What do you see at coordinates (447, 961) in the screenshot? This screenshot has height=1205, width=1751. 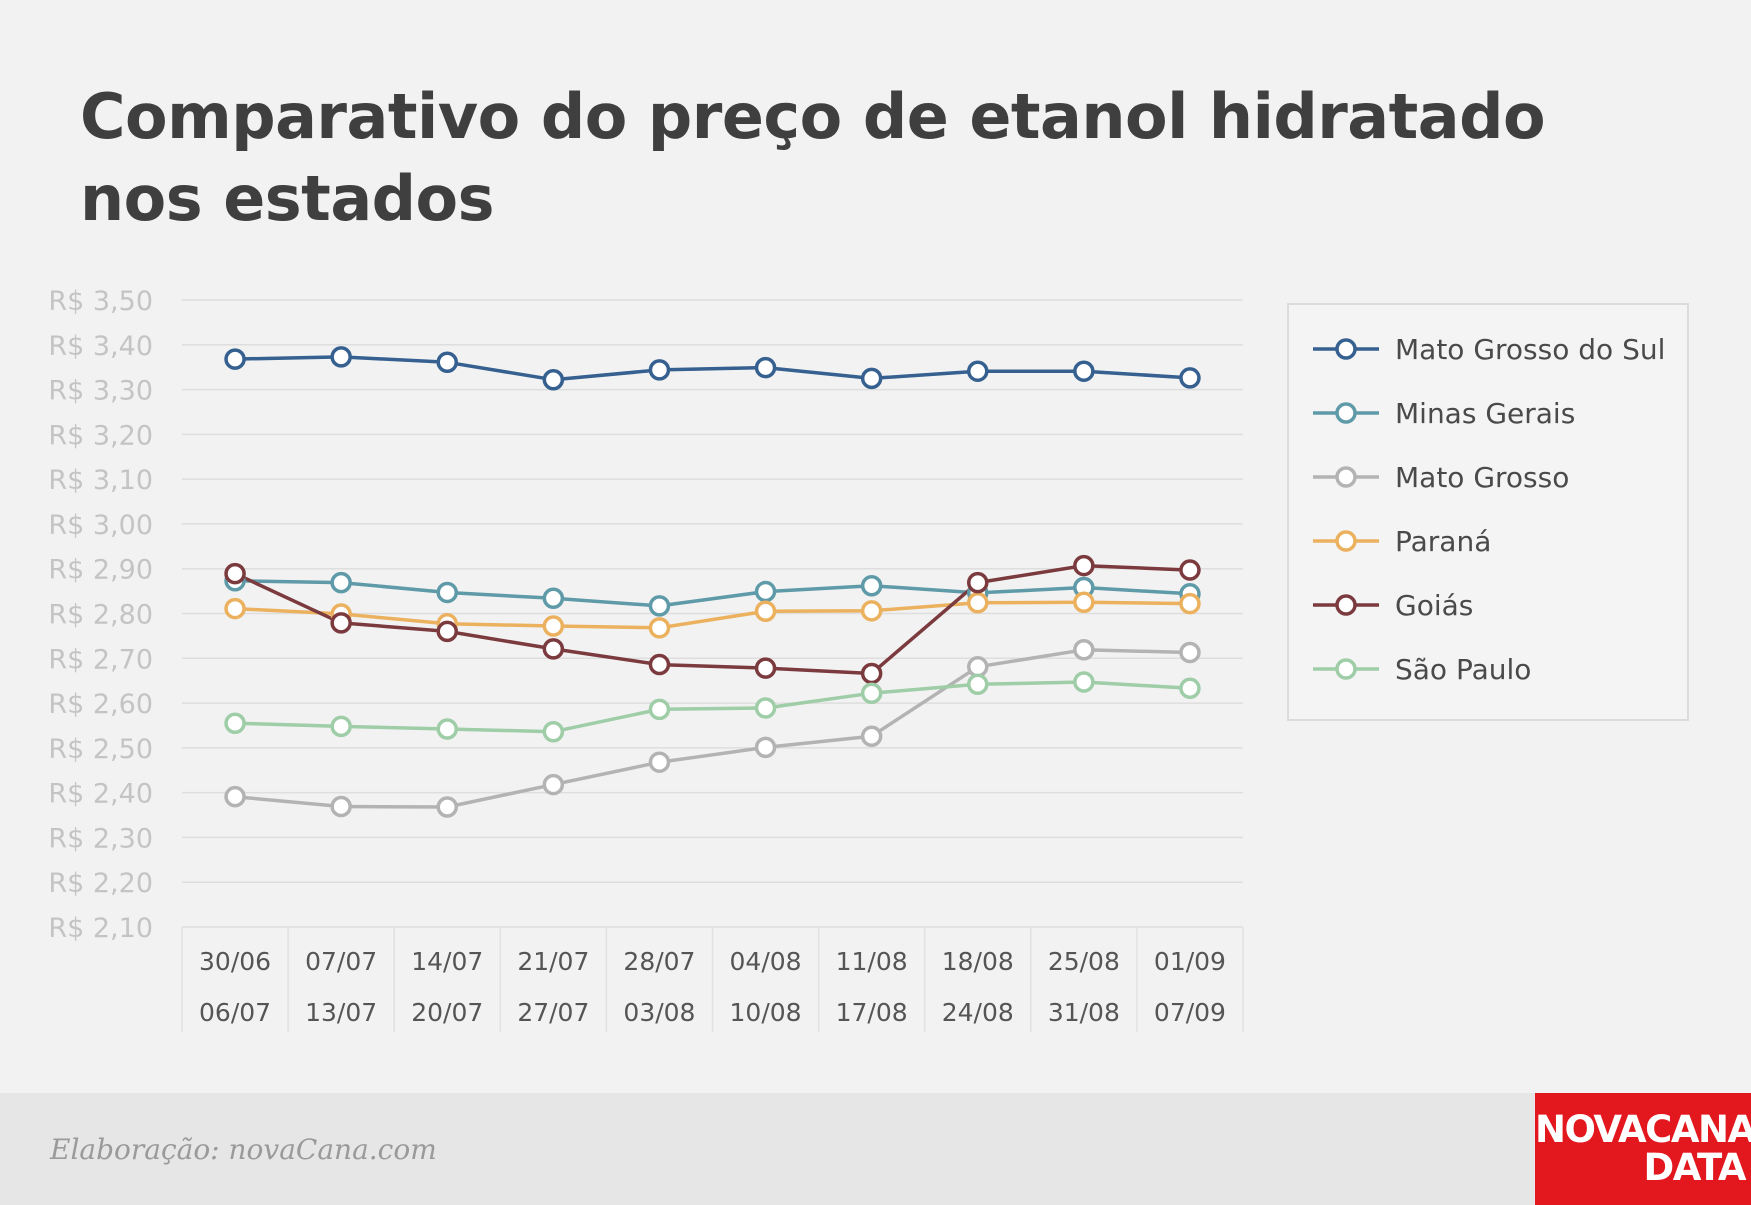 I see `x-tick-label-start: 14/07` at bounding box center [447, 961].